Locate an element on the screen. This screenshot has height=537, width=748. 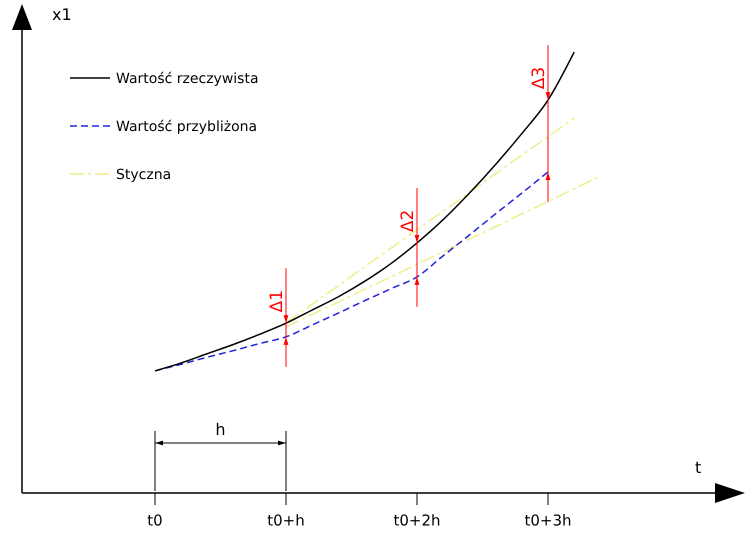
annotation: Δ3 is located at coordinates (539, 78).